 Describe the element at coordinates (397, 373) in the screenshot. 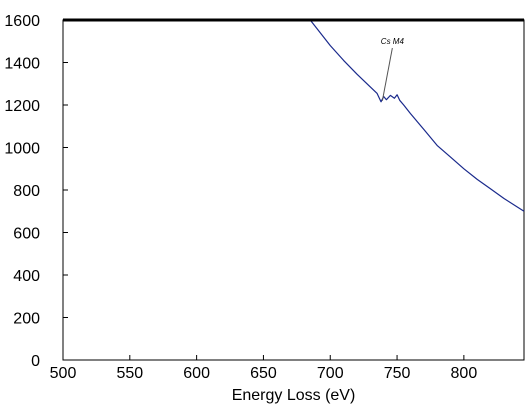

I see `x-tick-label: 750` at that location.